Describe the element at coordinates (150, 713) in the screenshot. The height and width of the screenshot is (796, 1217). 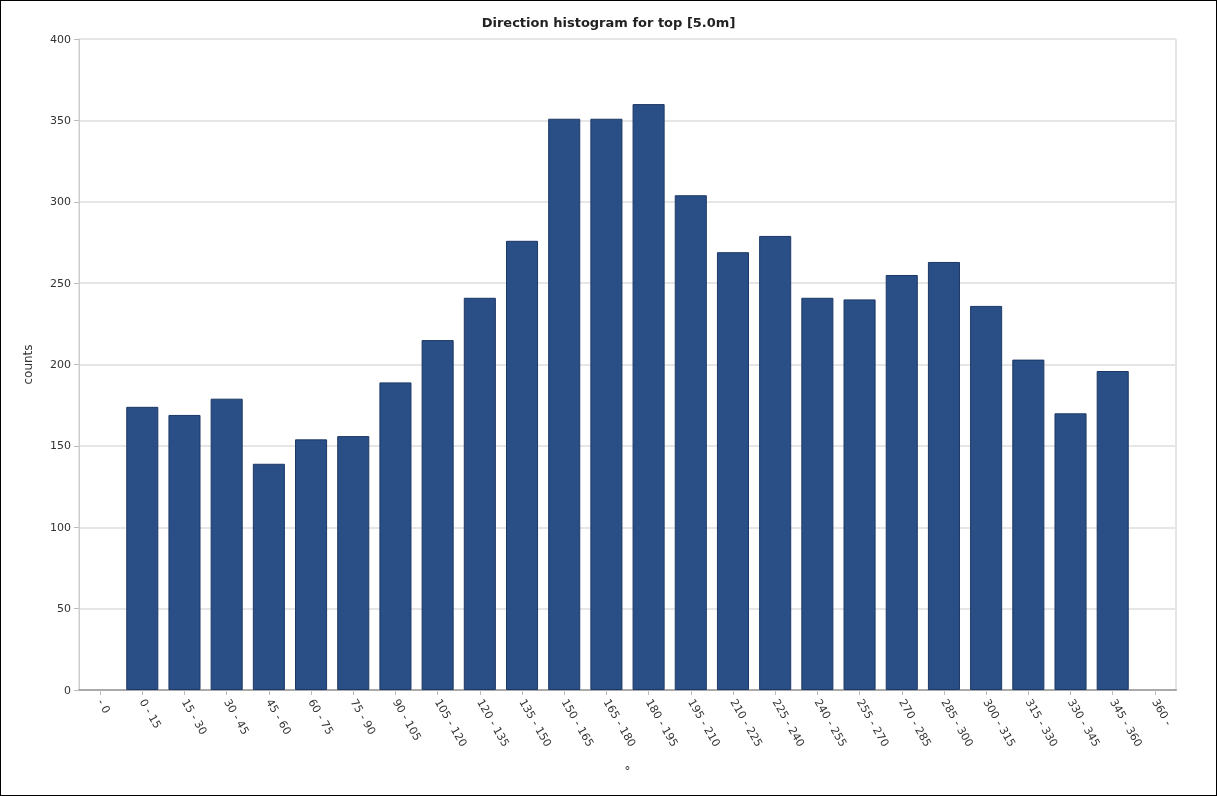
I see `x-tick-label: 0 - 15` at that location.